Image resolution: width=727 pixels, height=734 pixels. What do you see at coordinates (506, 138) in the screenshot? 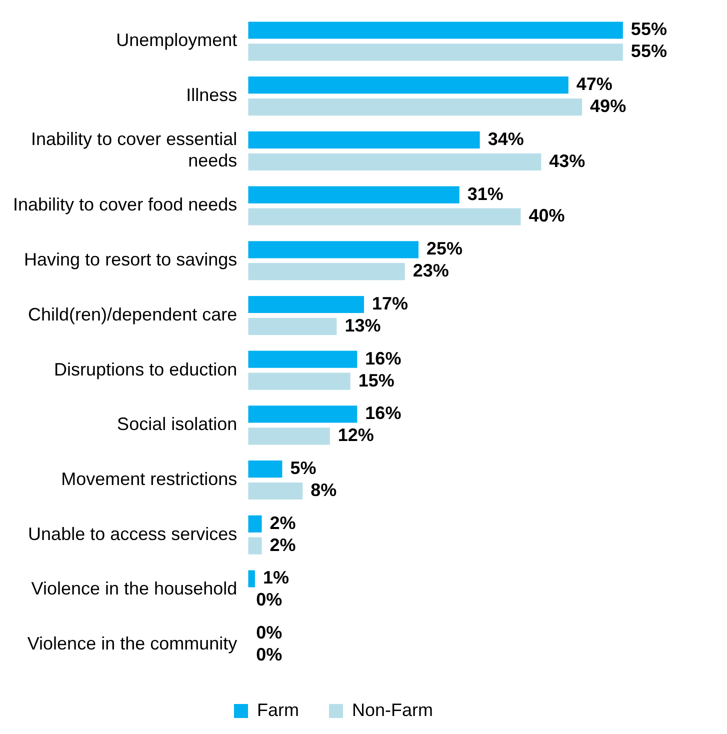
I see `data-label: 34%` at bounding box center [506, 138].